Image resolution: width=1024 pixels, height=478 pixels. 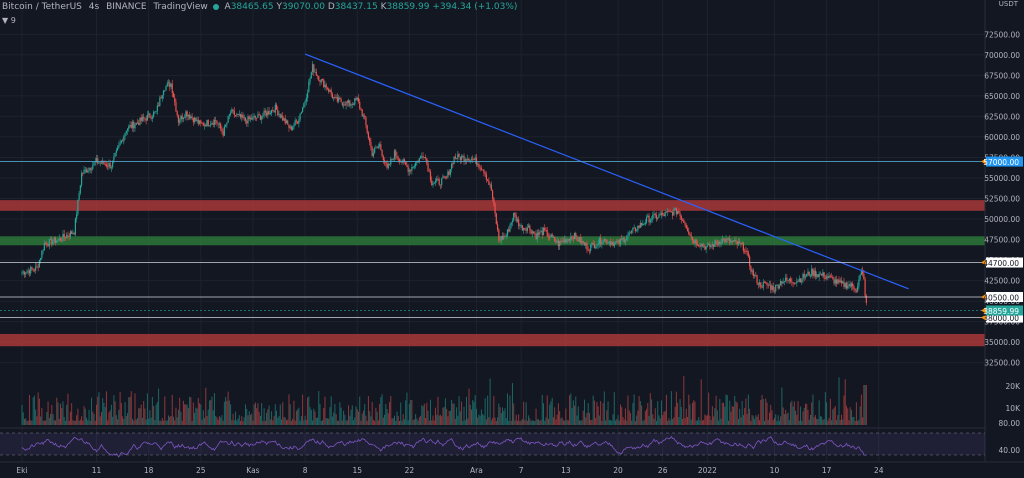 I want to click on time-tick-label: 25, so click(x=201, y=470).